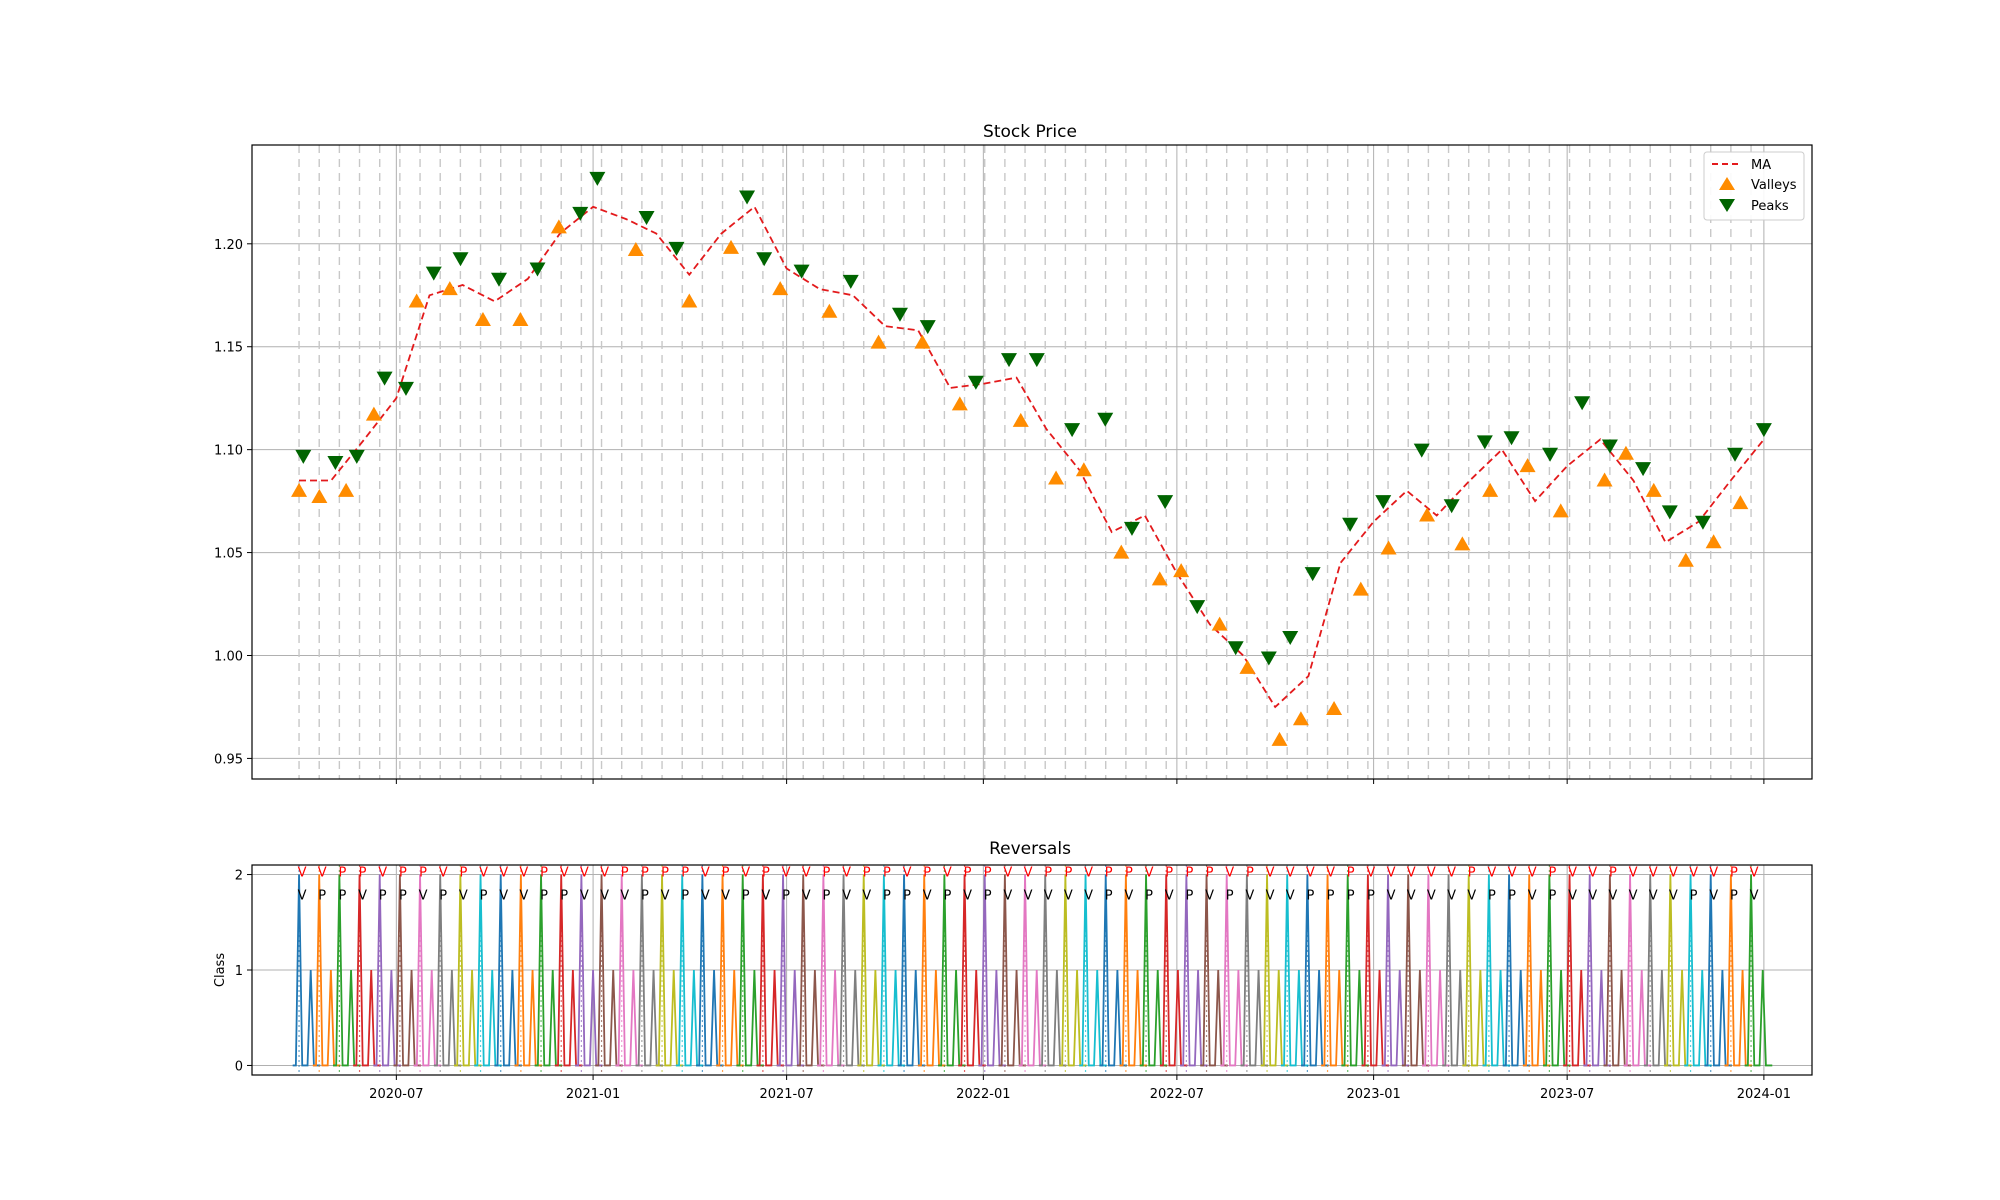 The image size is (2000, 1200). I want to click on reversals-series, so click(1032, 970).